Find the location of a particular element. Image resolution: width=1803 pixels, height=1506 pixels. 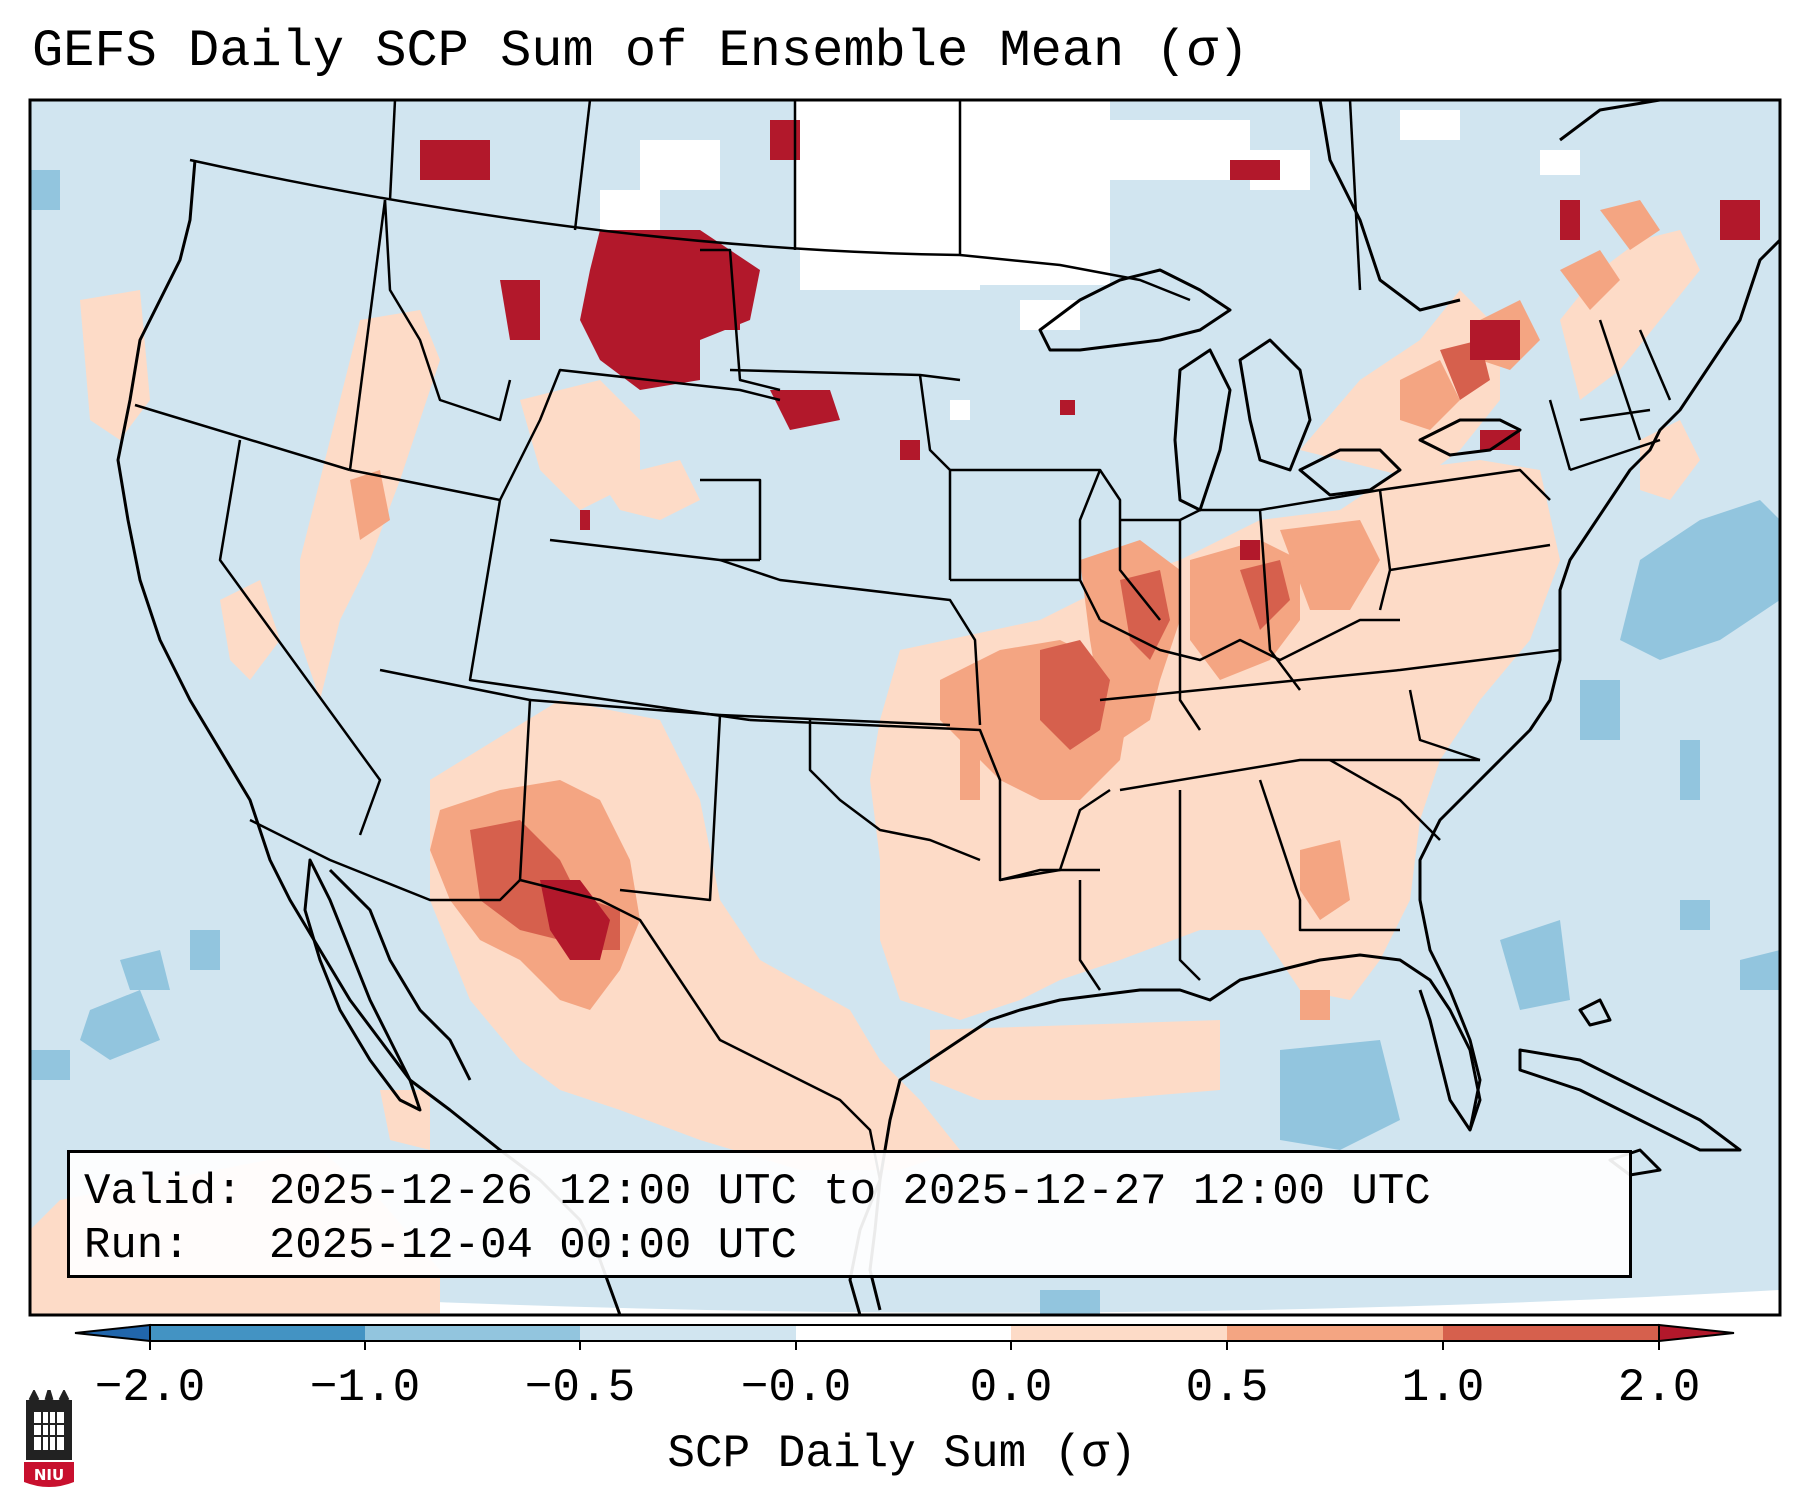

run-label: Run: is located at coordinates (137, 1246).